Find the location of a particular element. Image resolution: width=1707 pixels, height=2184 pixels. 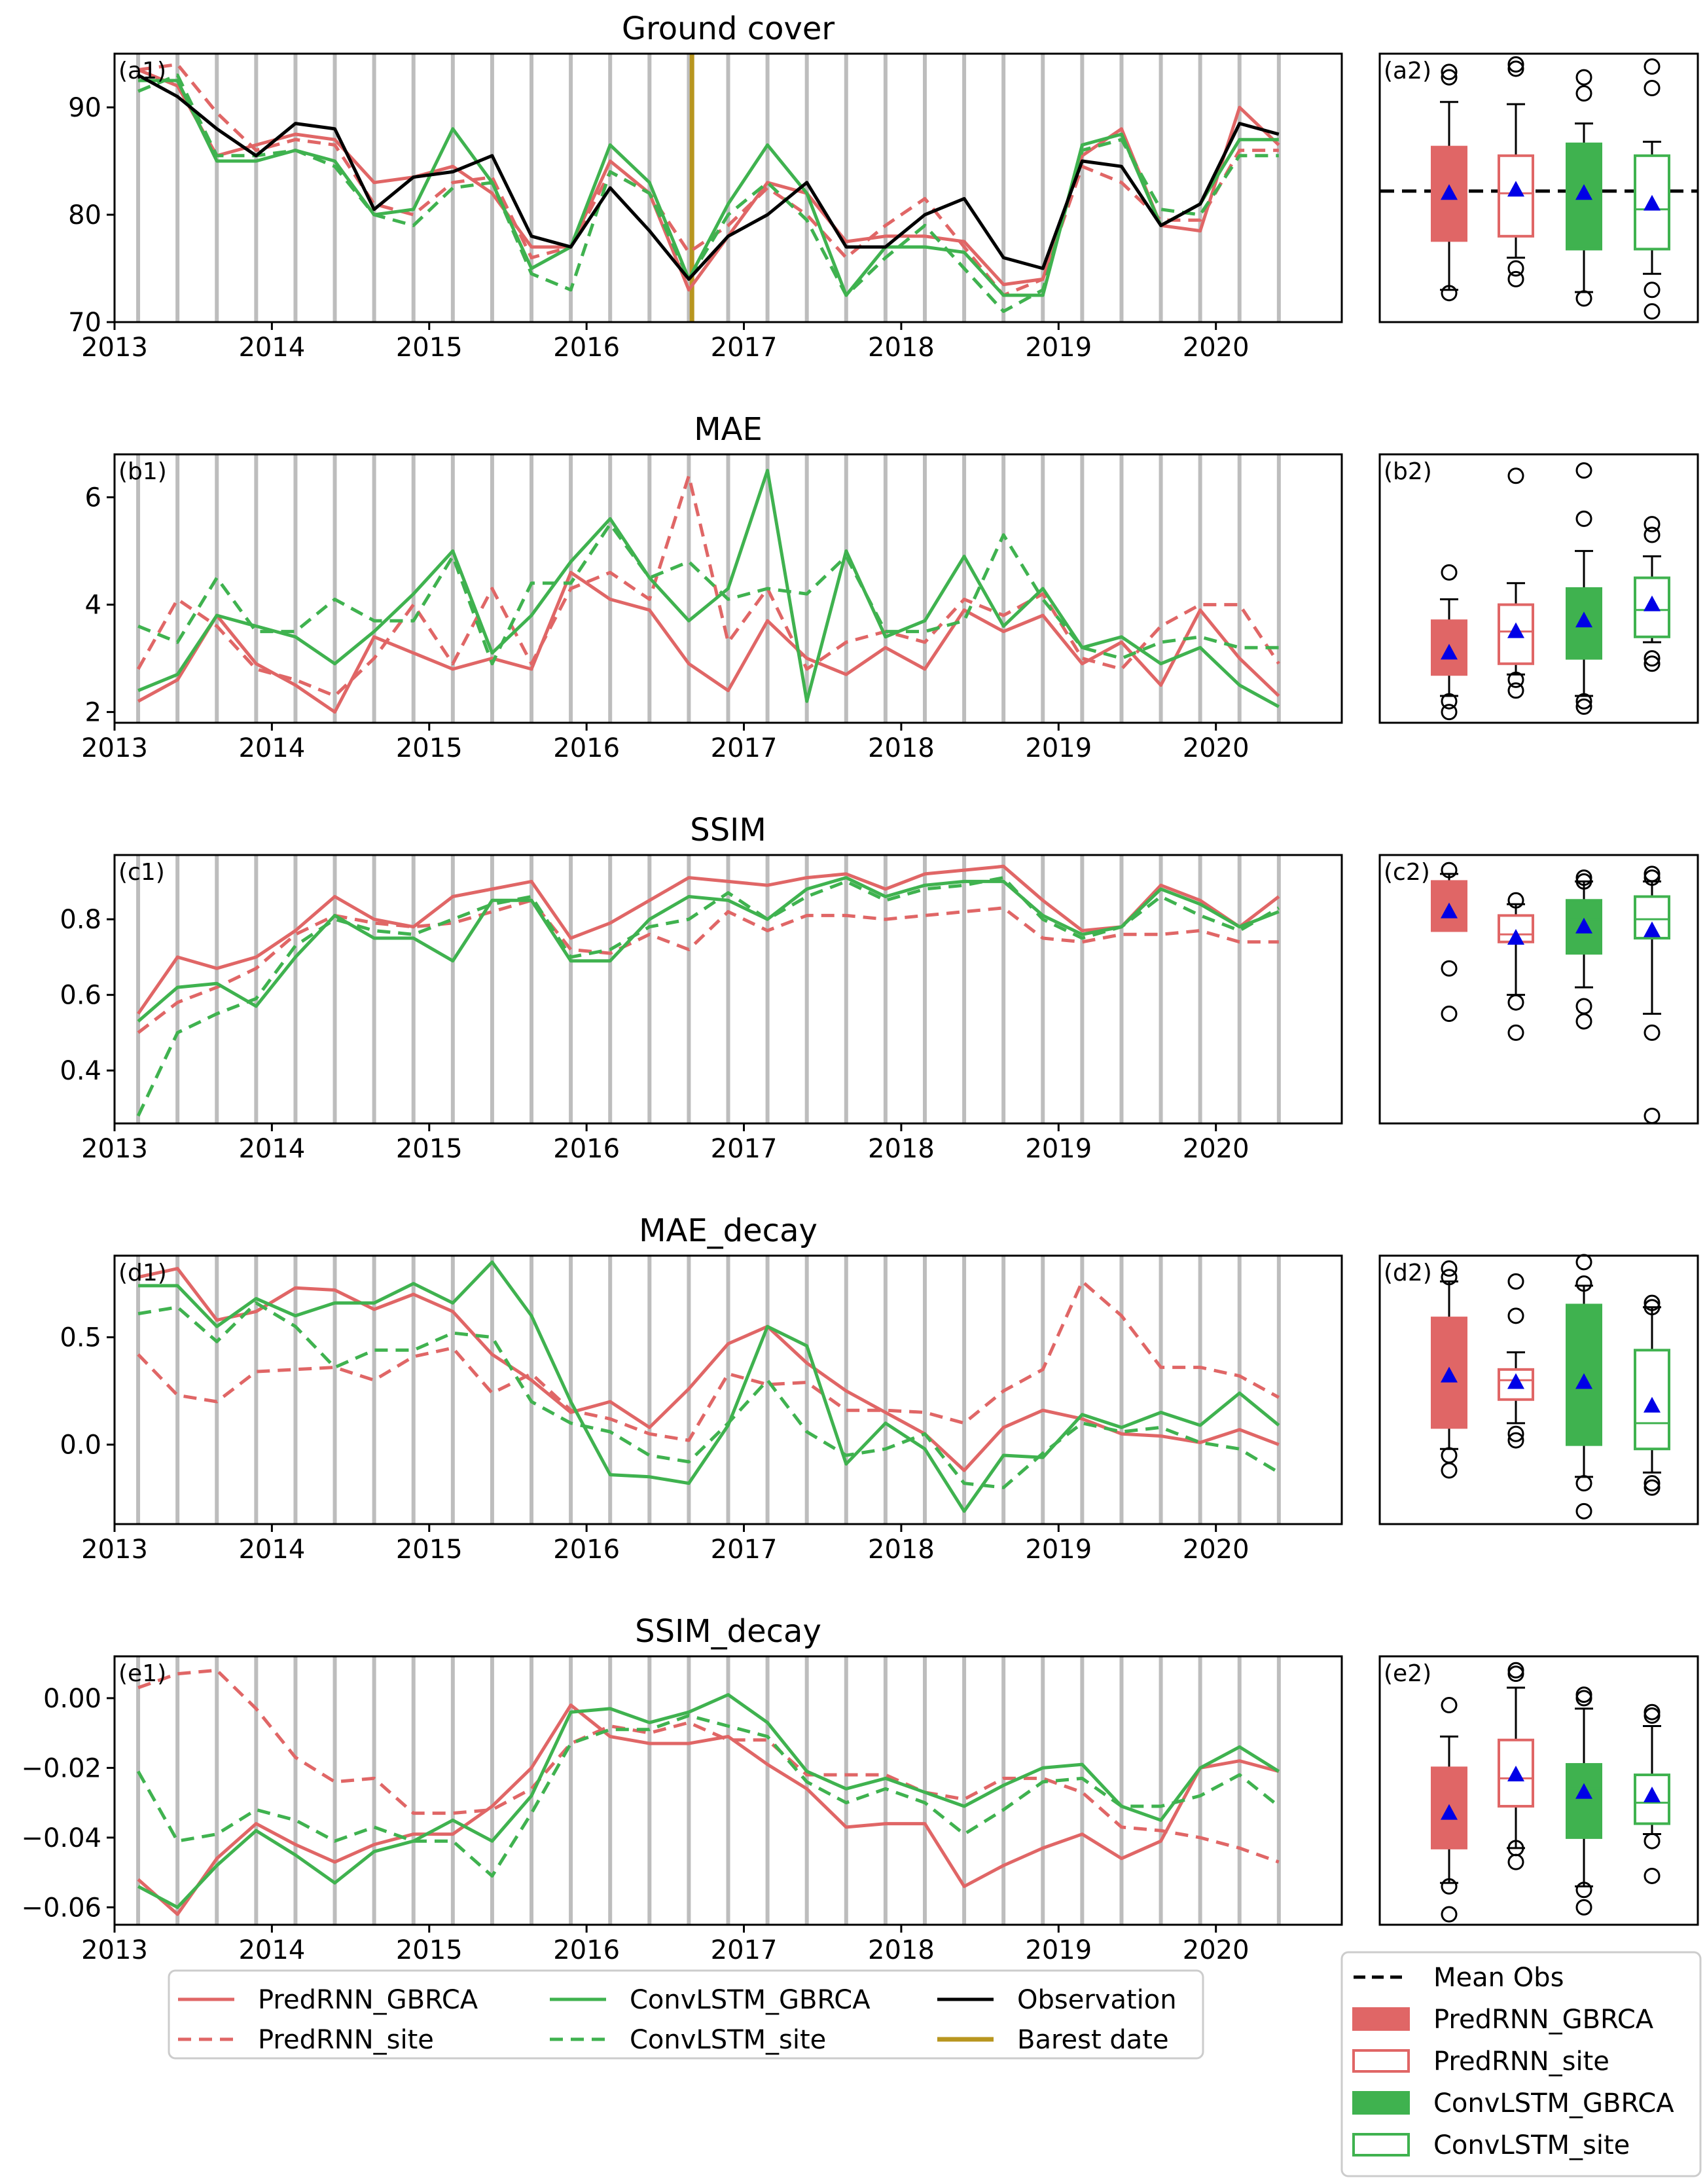

panel-label: (a1) is located at coordinates (142, 71).